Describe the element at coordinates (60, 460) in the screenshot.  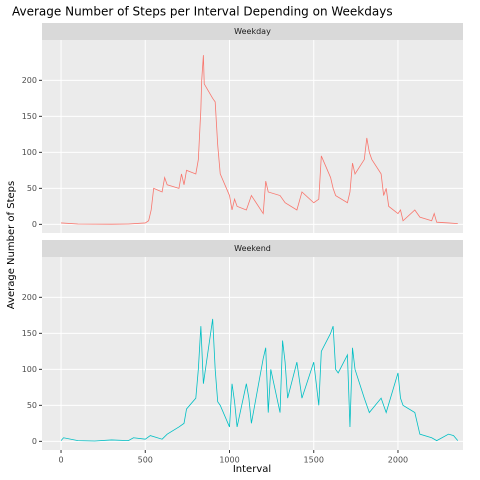
I see `x-tick-label: 0` at that location.